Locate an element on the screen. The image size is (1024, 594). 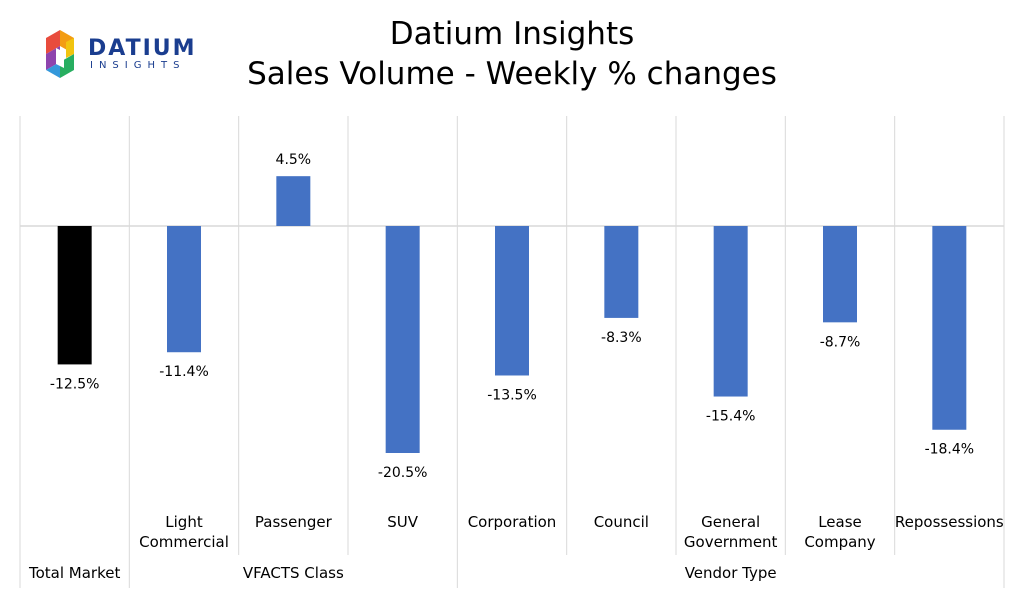
data-label: -20.5% is located at coordinates (403, 473).